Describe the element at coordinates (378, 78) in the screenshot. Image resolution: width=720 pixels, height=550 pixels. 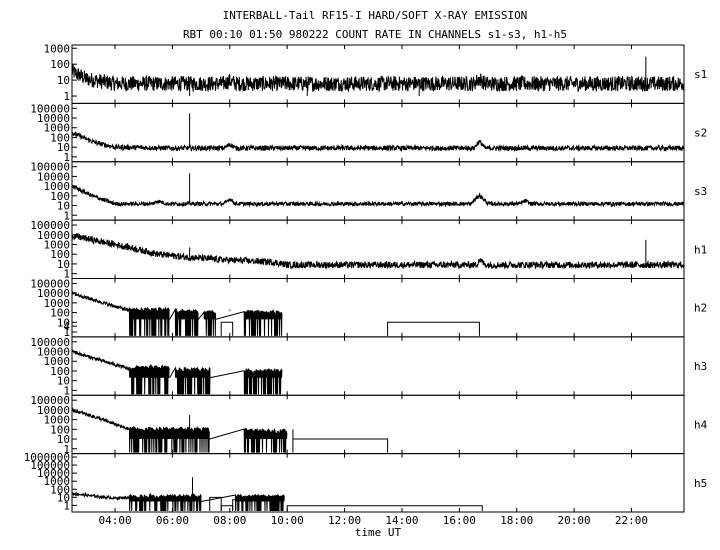
I see `series-line-s1` at that location.